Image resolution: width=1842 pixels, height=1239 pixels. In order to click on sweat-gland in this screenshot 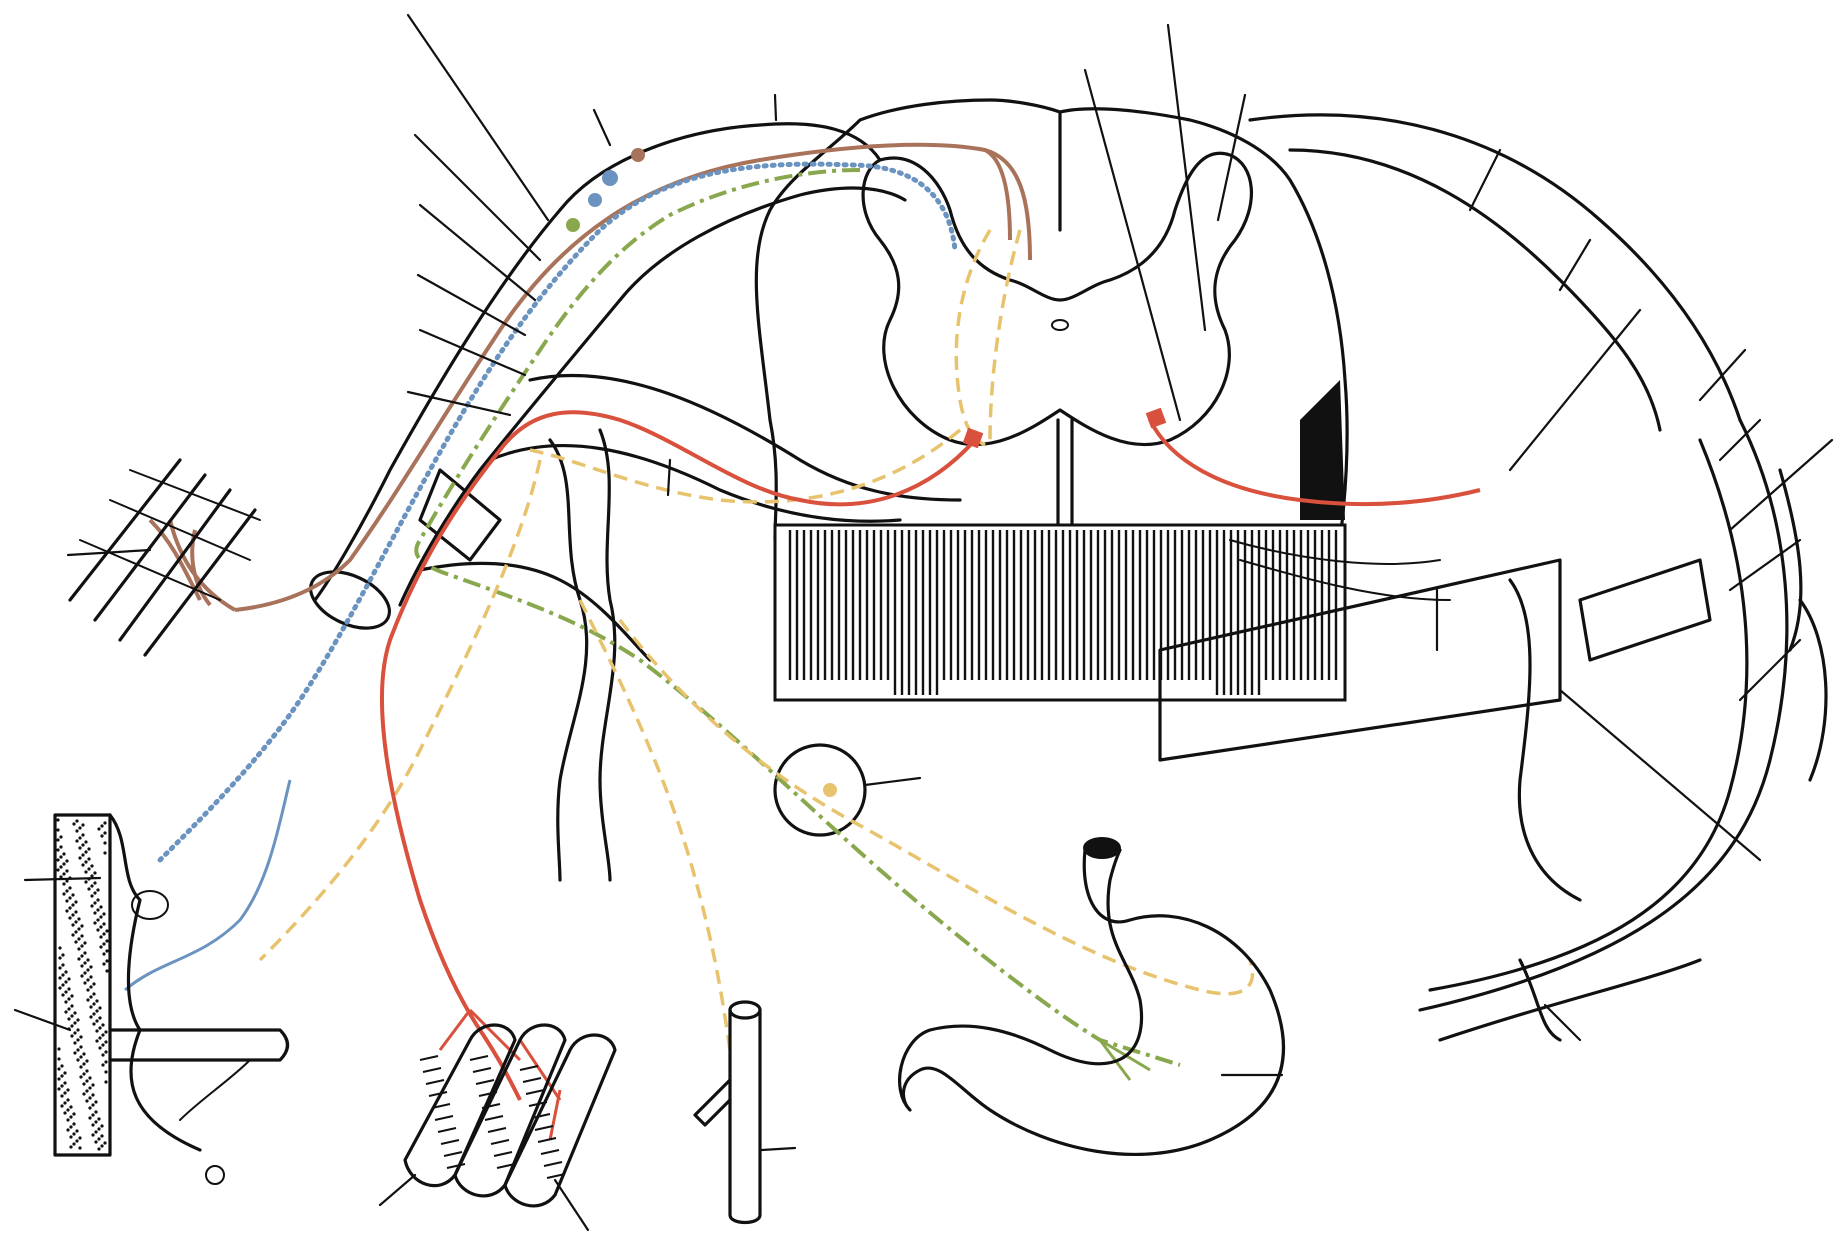, I will do `click(150, 905)`.